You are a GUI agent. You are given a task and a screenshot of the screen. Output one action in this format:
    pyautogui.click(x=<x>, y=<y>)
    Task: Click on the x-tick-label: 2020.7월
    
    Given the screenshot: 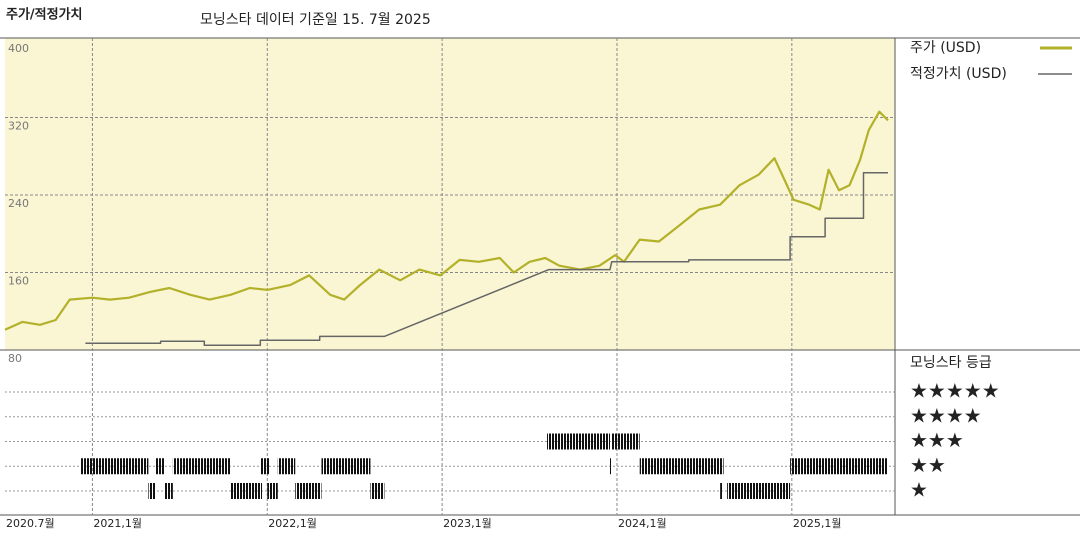 What is the action you would take?
    pyautogui.click(x=30, y=523)
    